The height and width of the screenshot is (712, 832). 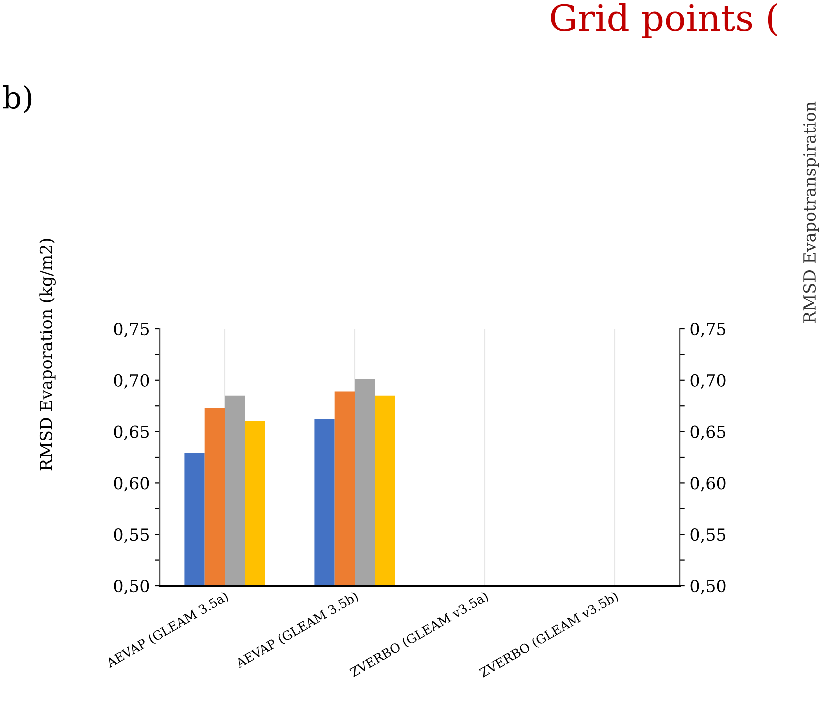 What do you see at coordinates (132, 587) in the screenshot?
I see `y-tick-label: 0,50` at bounding box center [132, 587].